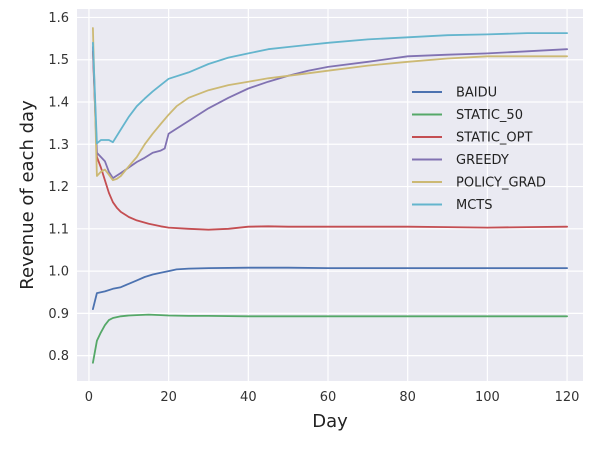 The width and height of the screenshot is (602, 449). I want to click on legend-label-greedy: GREEDY, so click(482, 160).